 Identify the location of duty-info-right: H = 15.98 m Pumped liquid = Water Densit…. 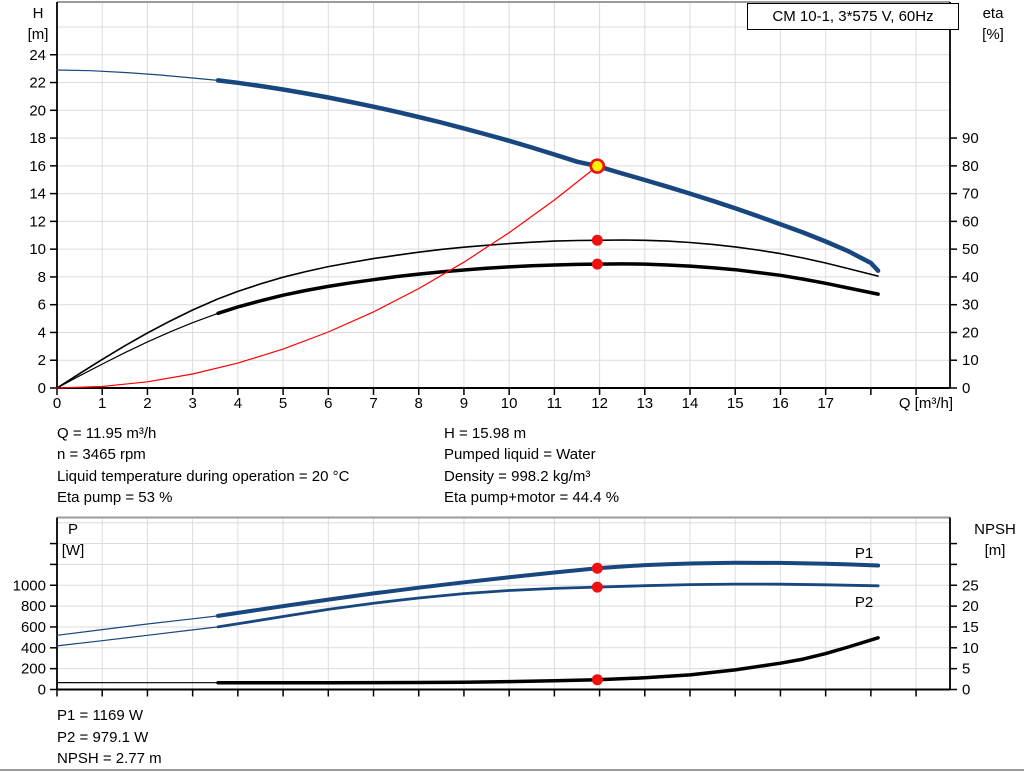
(531, 465).